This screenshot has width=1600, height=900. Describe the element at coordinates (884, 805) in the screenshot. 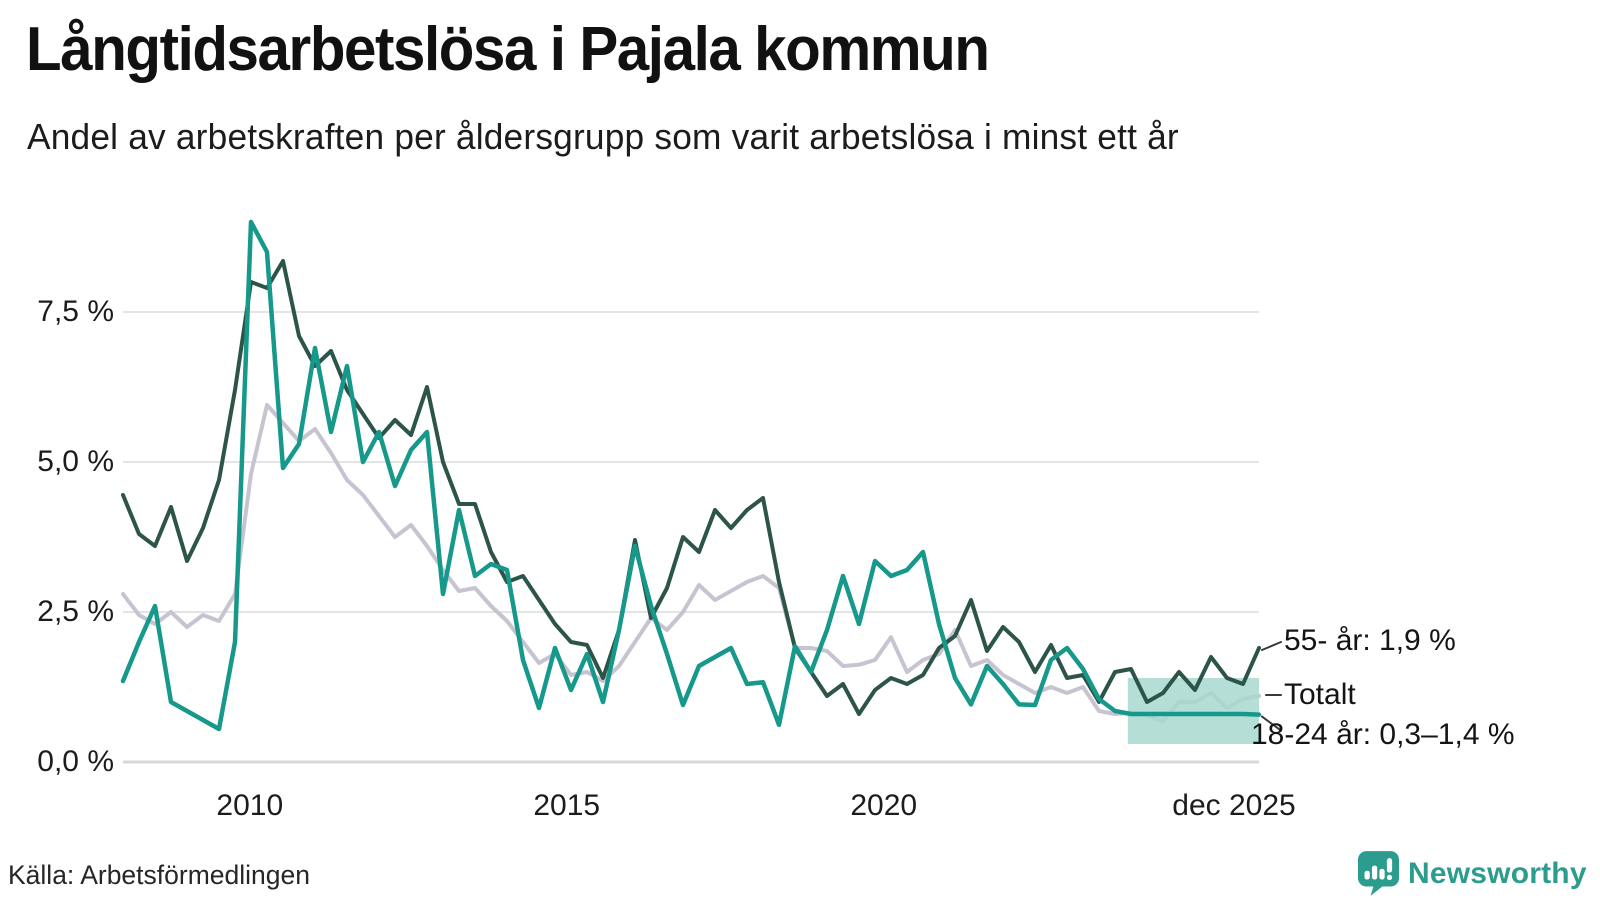

I see `x-tick-label: 2020` at that location.